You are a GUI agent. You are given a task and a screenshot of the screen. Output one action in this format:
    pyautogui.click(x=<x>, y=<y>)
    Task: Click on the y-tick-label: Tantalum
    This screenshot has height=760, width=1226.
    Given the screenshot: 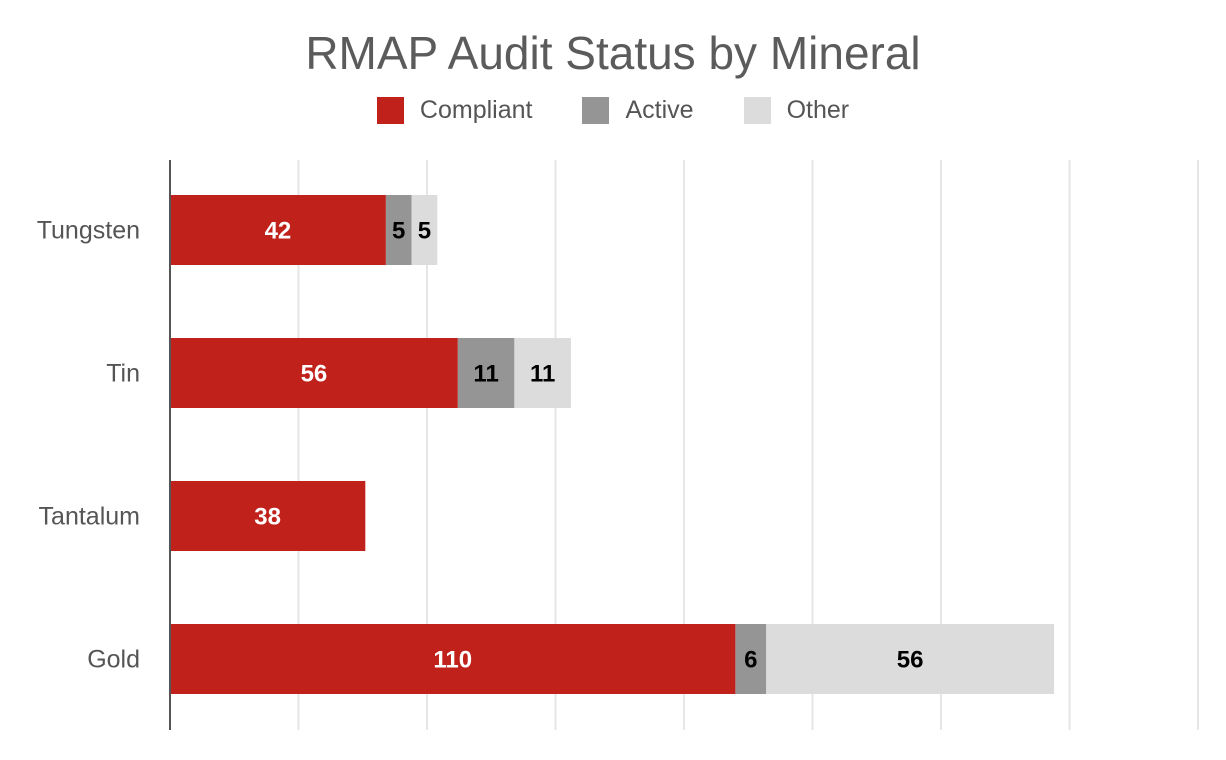 What is the action you would take?
    pyautogui.click(x=89, y=517)
    